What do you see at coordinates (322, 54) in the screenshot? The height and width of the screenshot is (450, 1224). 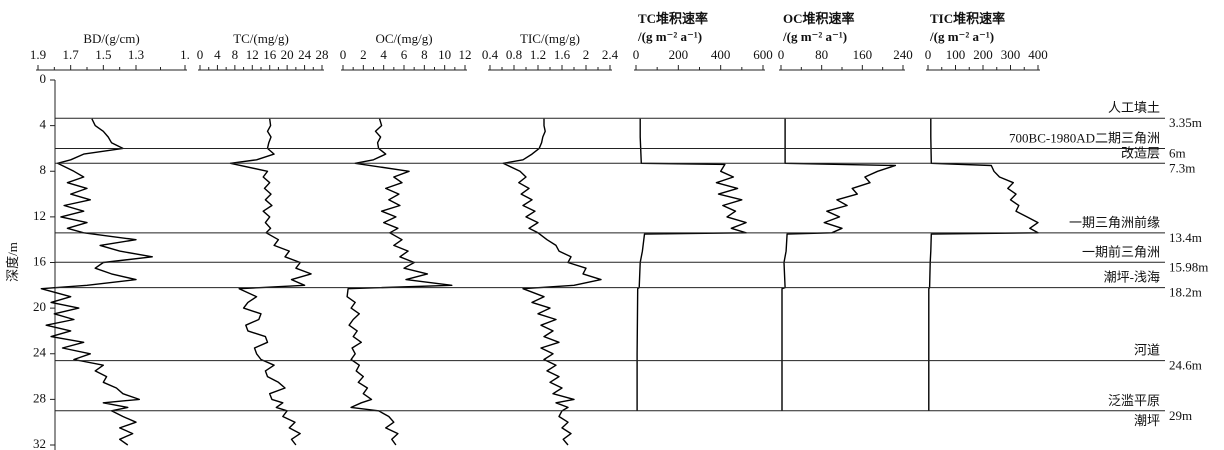 I see `x-tick-label: 28` at bounding box center [322, 54].